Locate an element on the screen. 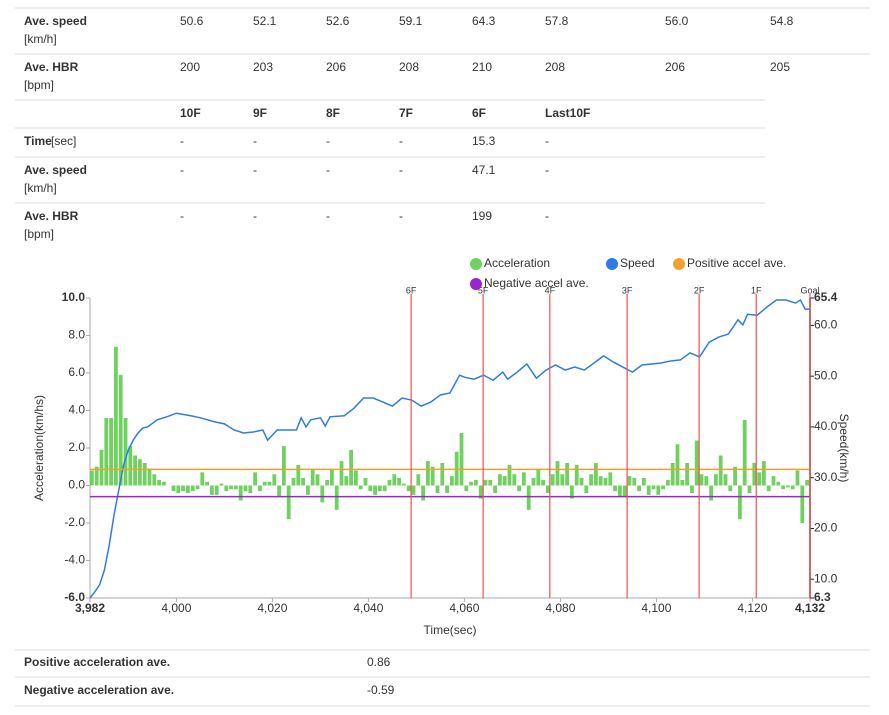  section-label: 3F is located at coordinates (627, 290).